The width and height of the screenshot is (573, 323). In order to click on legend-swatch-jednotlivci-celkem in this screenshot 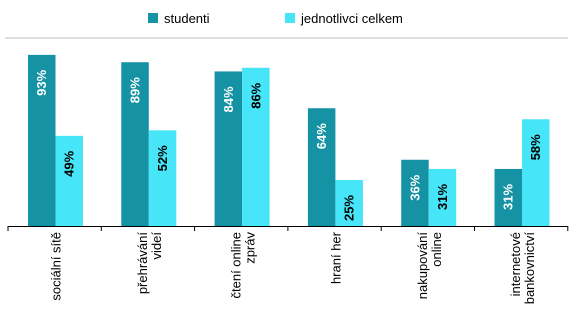, I will do `click(290, 18)`.